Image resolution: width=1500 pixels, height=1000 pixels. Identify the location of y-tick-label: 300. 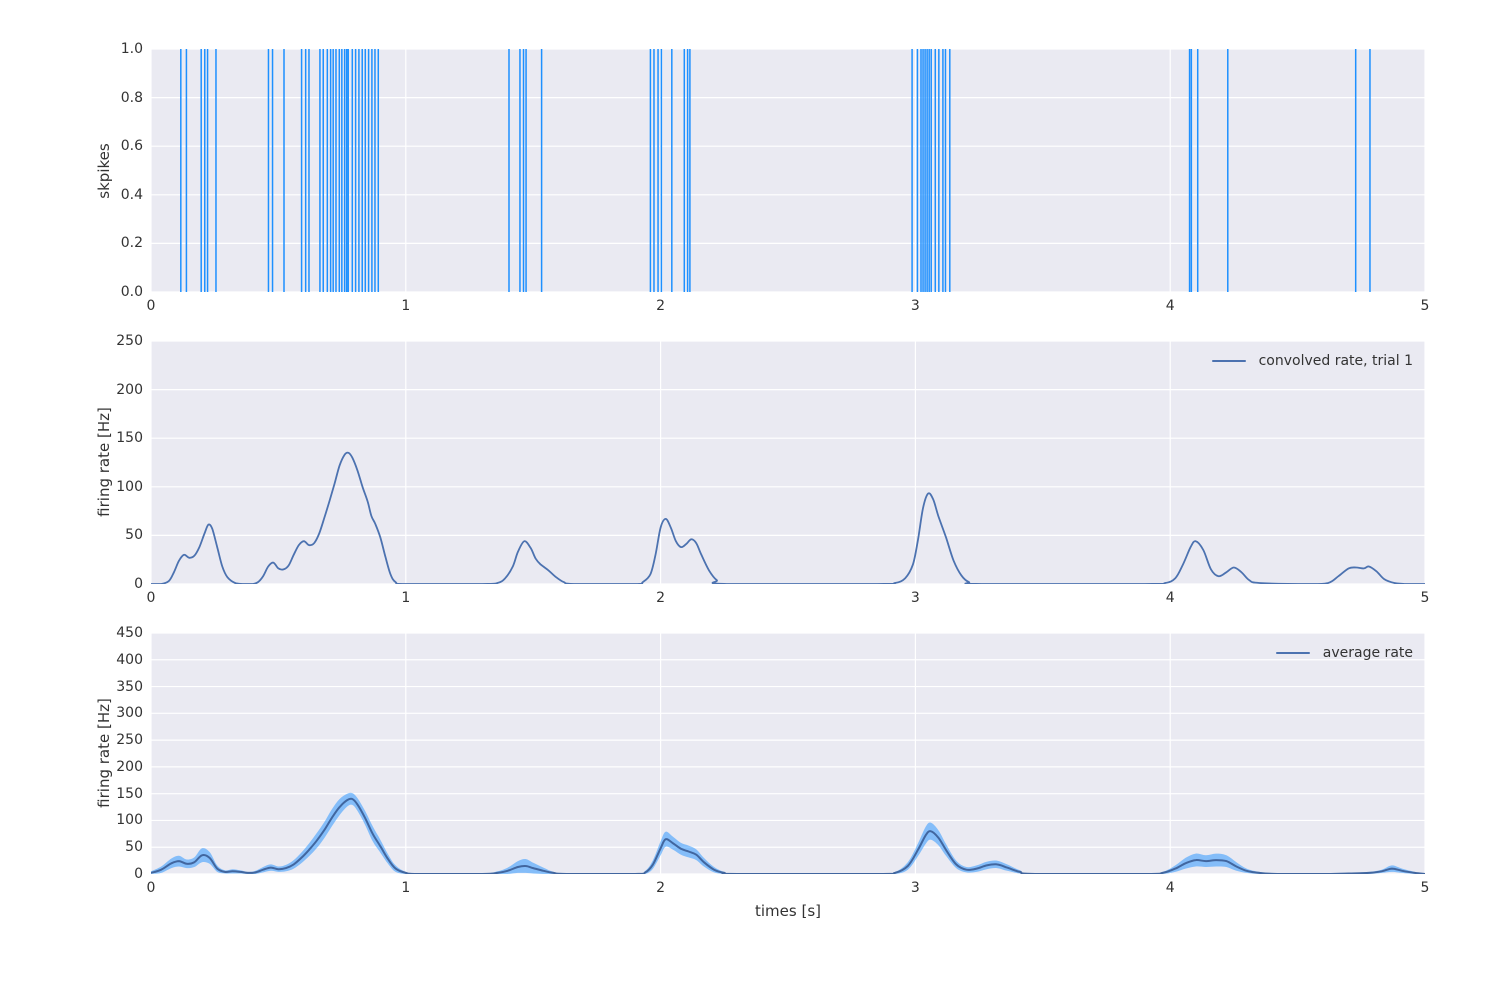
(129, 713).